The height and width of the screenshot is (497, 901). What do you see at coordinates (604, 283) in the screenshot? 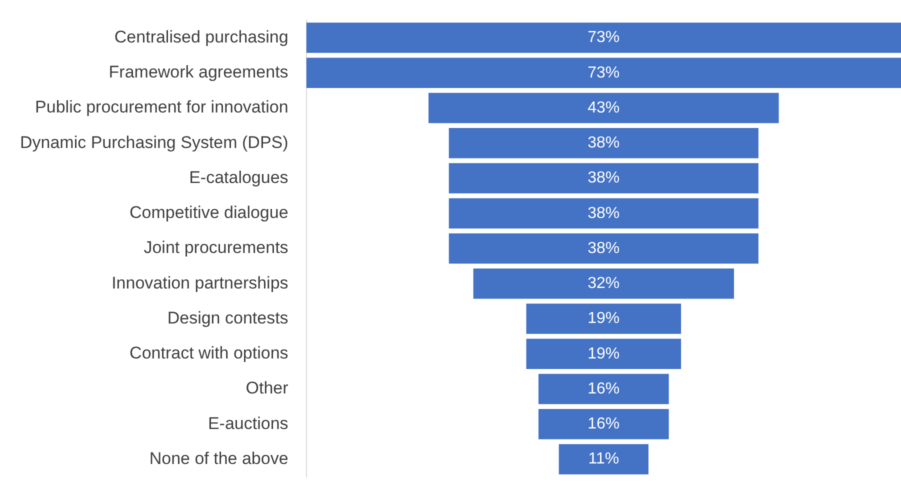
I see `data-label: 32%` at bounding box center [604, 283].